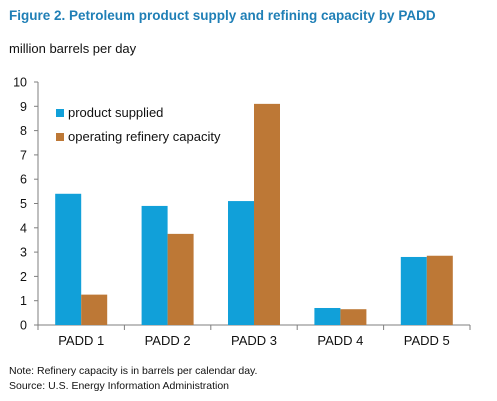 The width and height of the screenshot is (497, 401). Describe the element at coordinates (23, 326) in the screenshot. I see `y-tick-label: 0` at that location.